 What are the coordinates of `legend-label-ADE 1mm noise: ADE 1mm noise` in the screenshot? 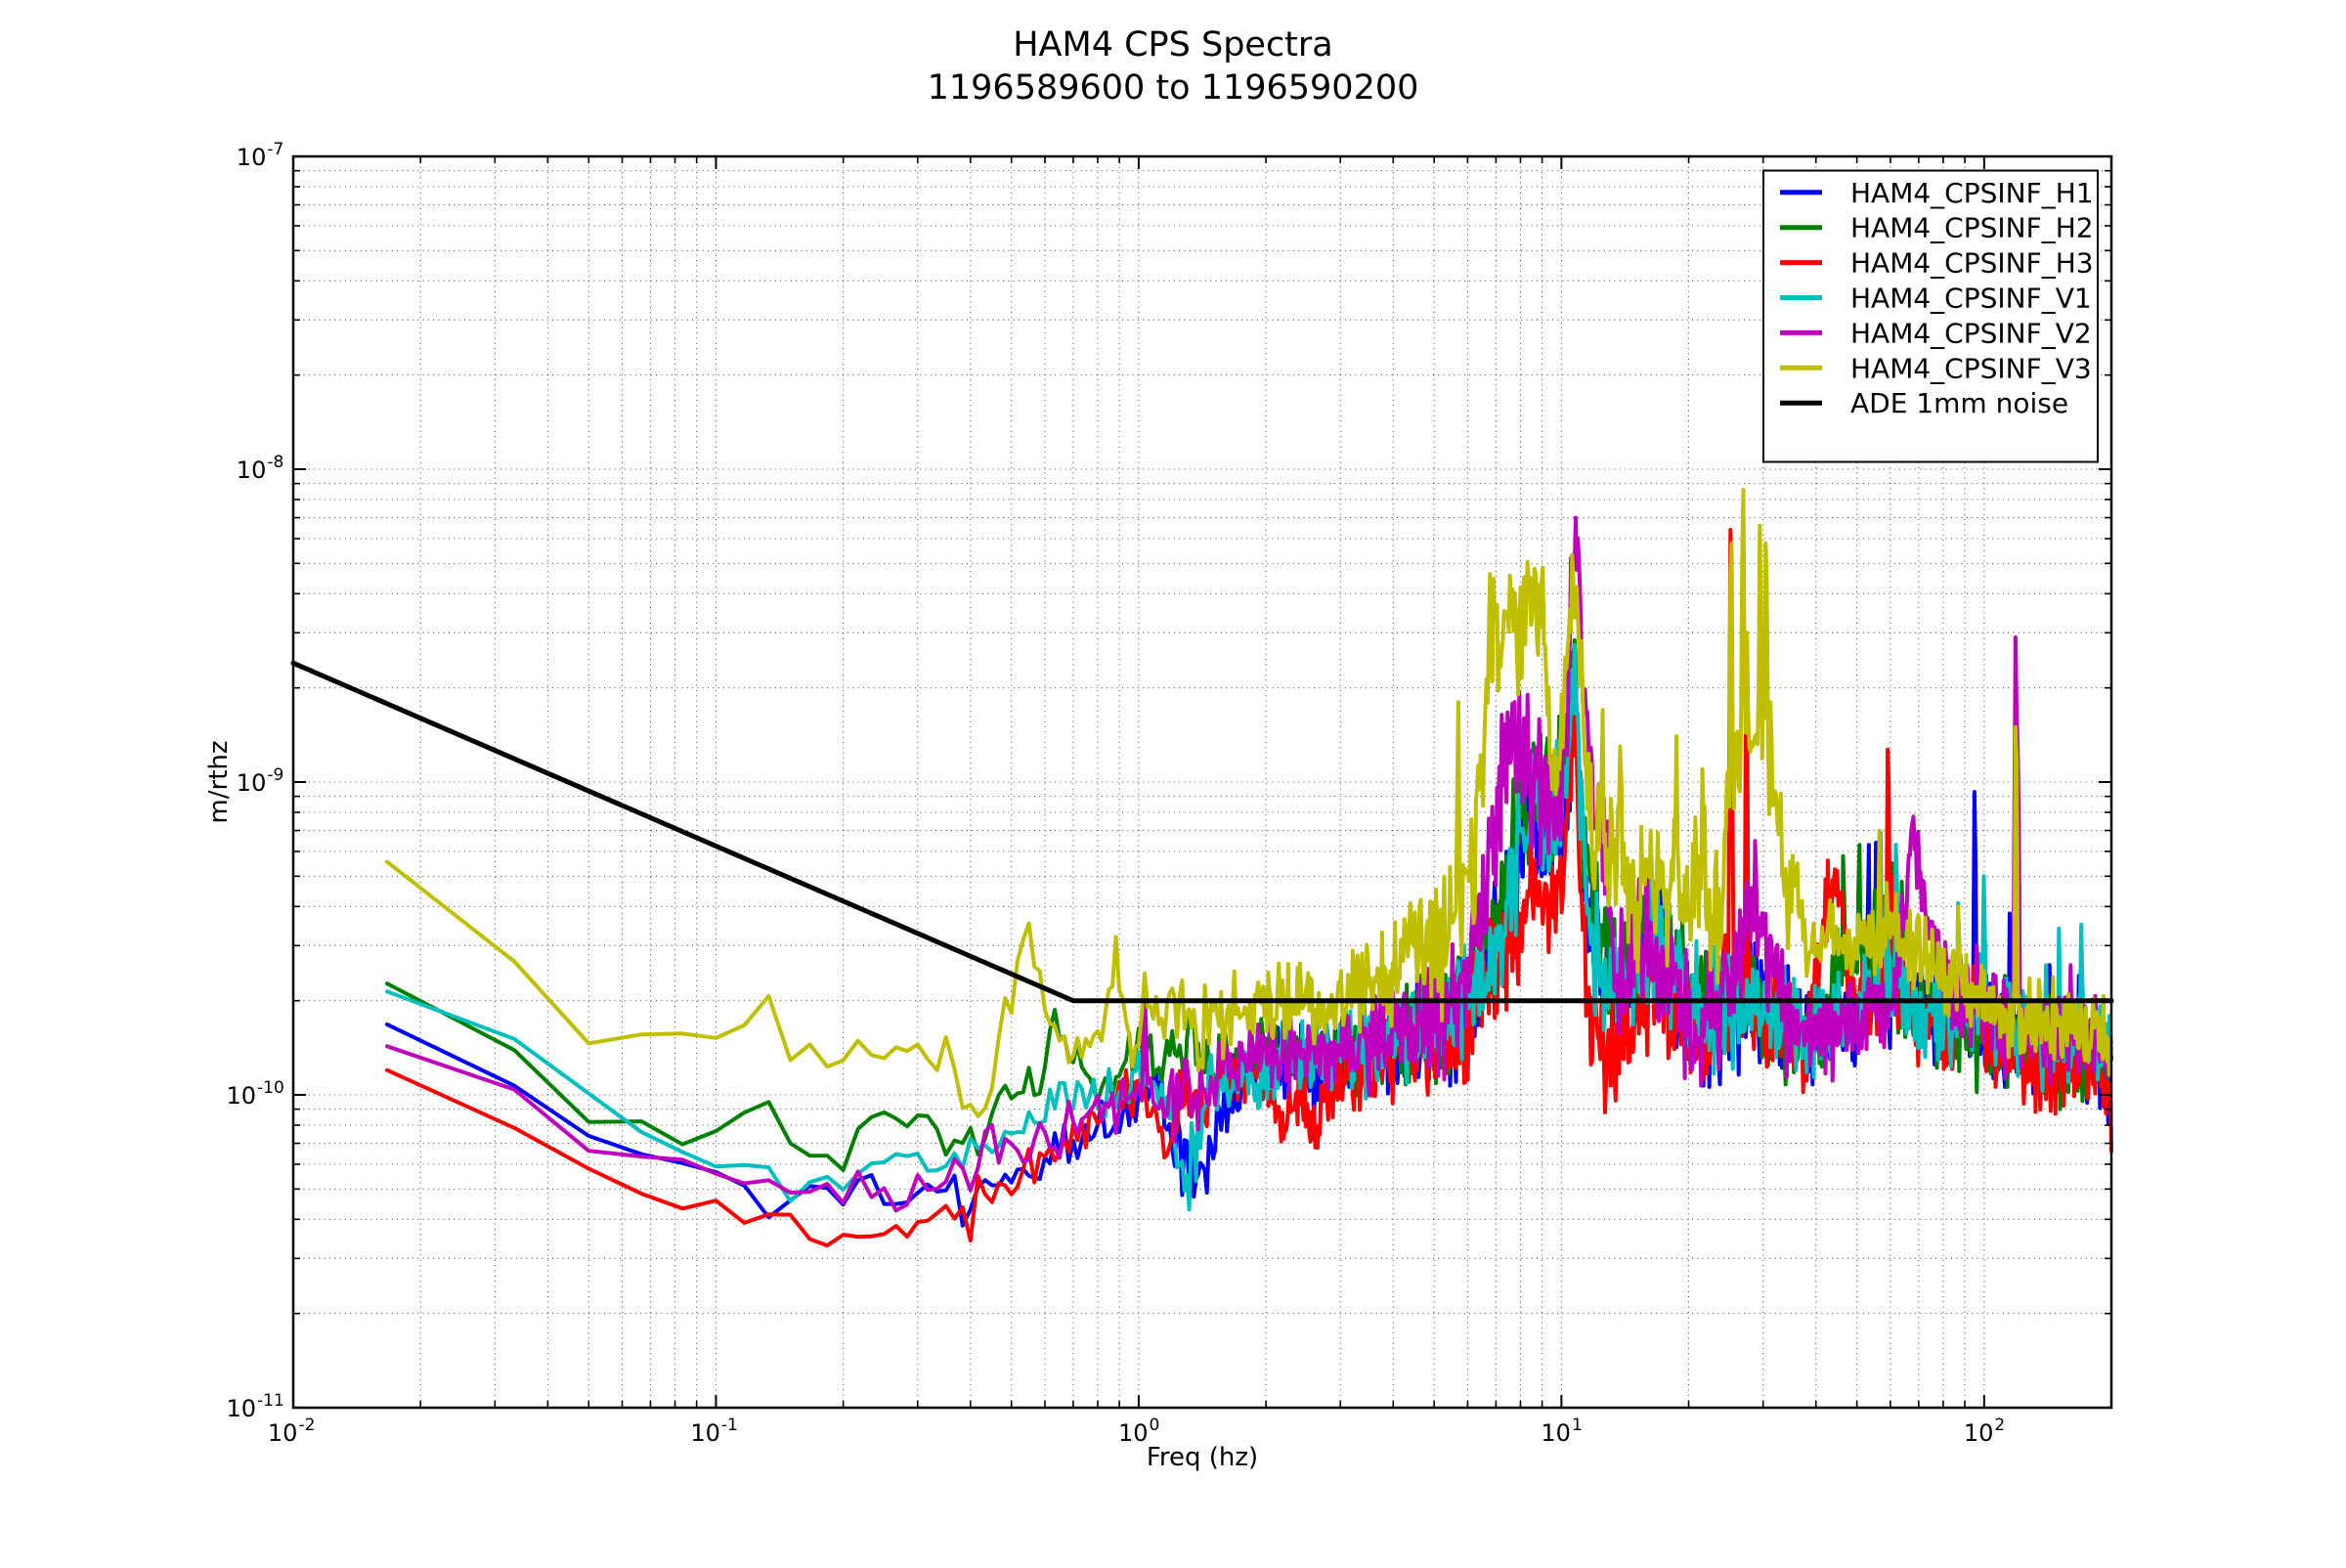 It's located at (1959, 403).